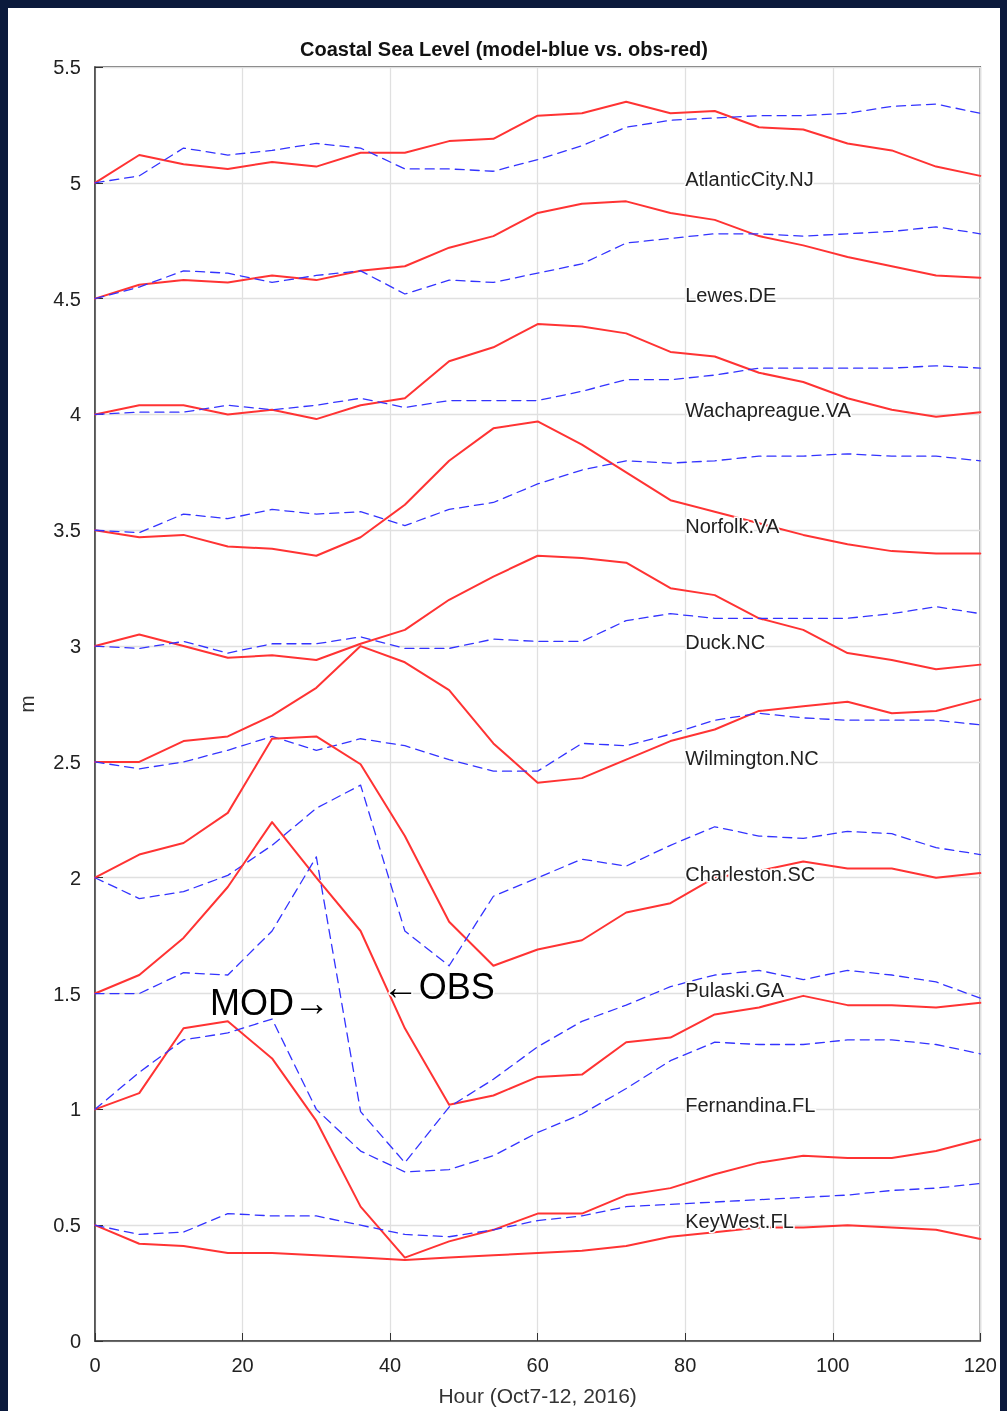  I want to click on x-tick-label: 40, so click(390, 1365).